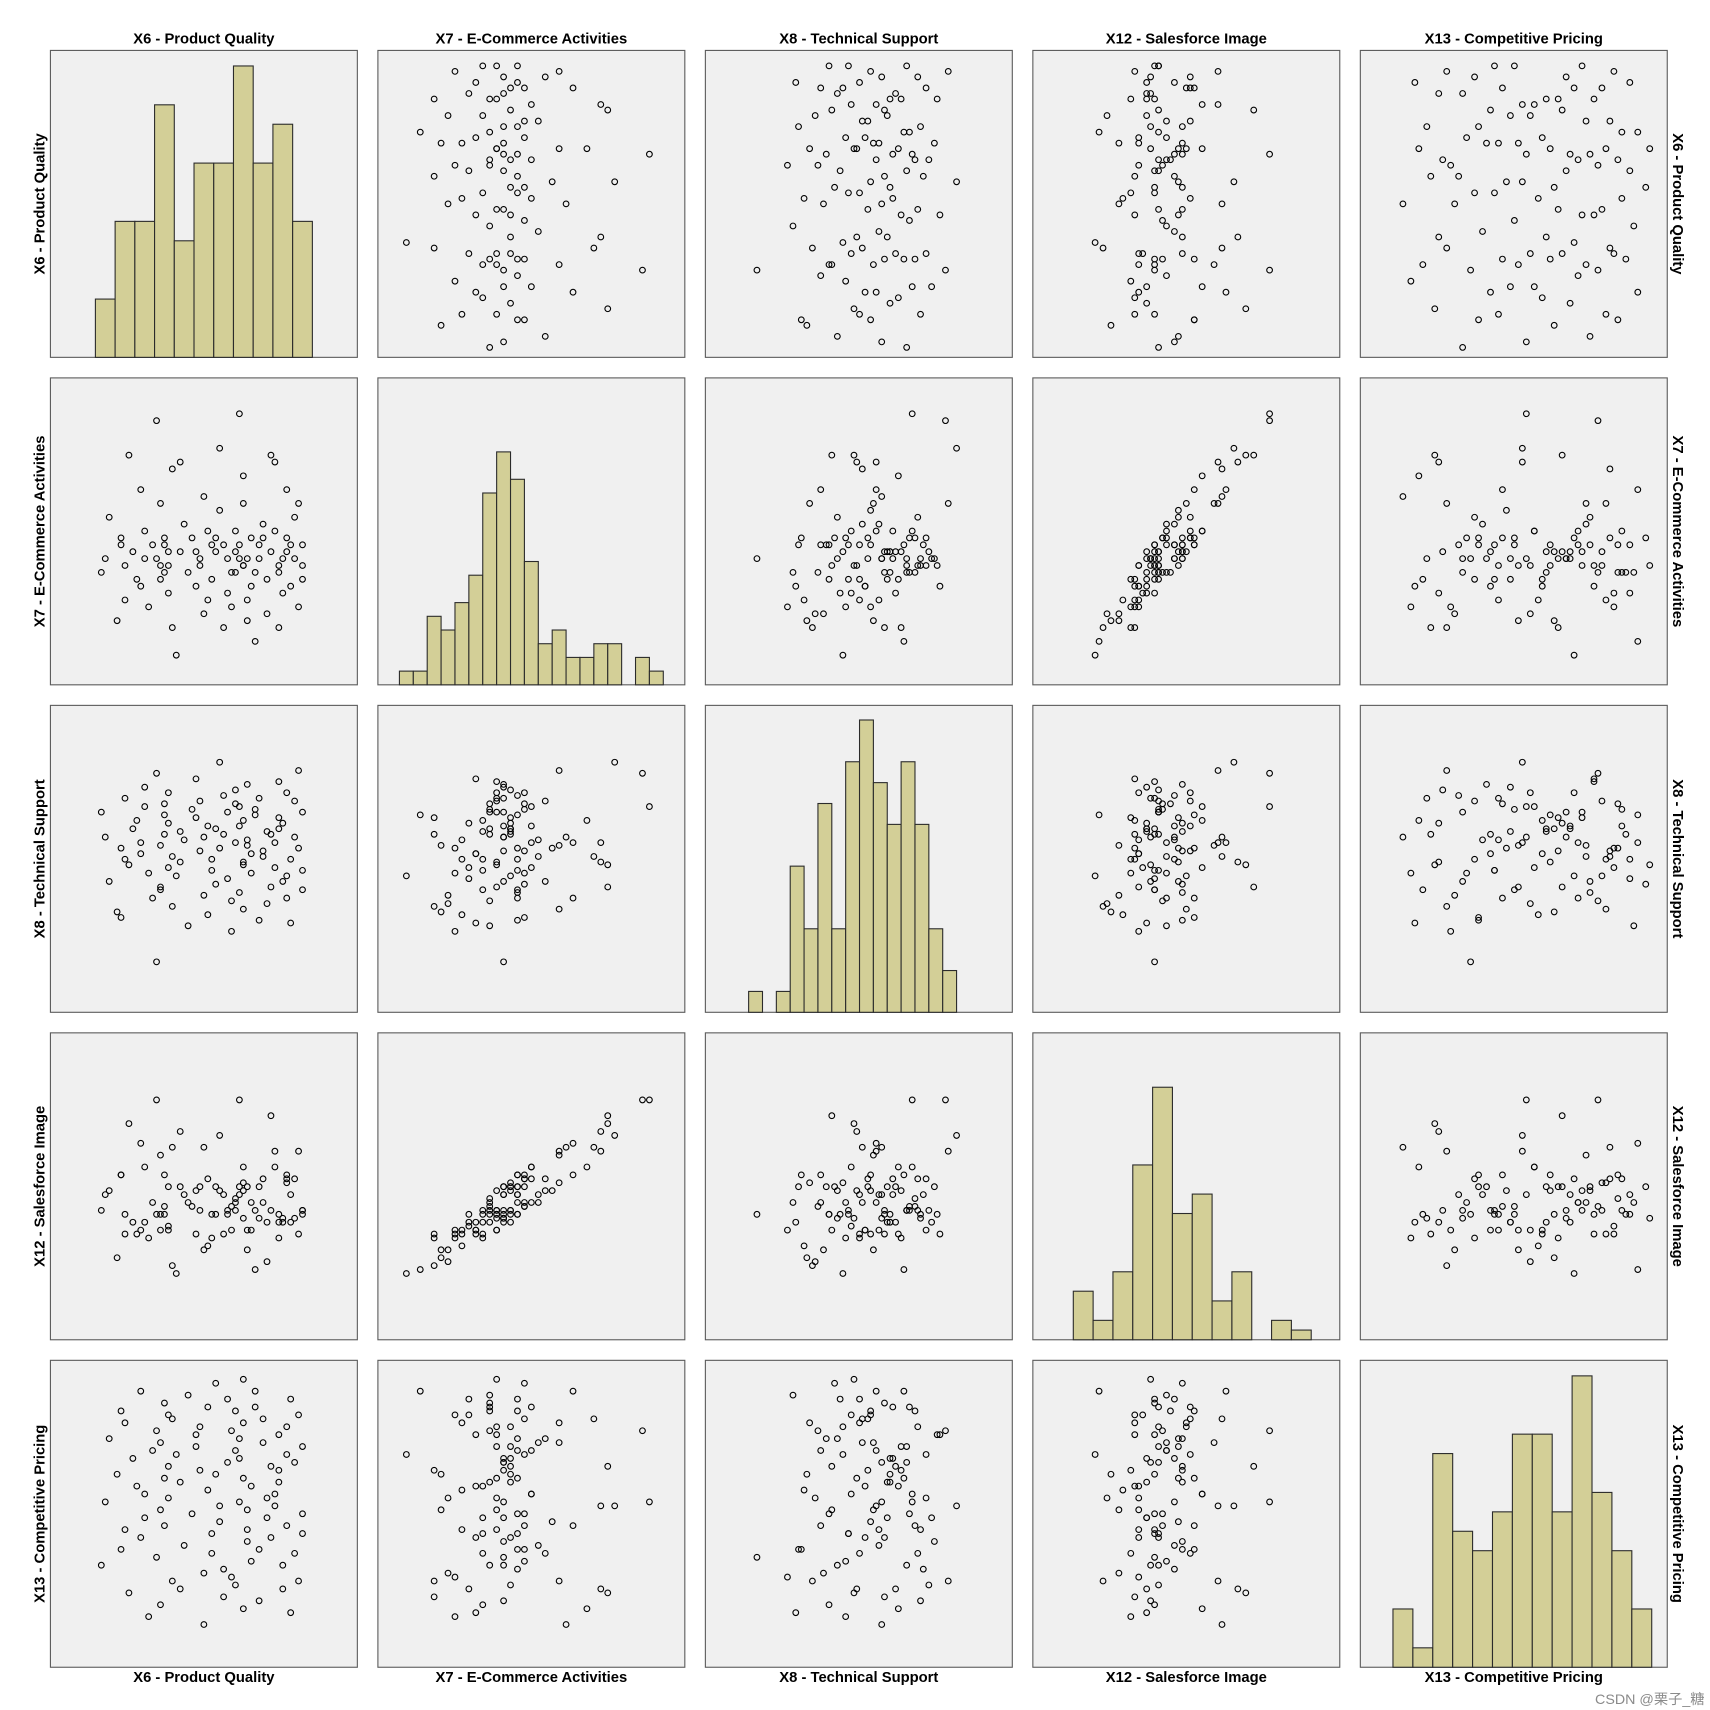  I want to click on histogram-bar, so click(908, 887).